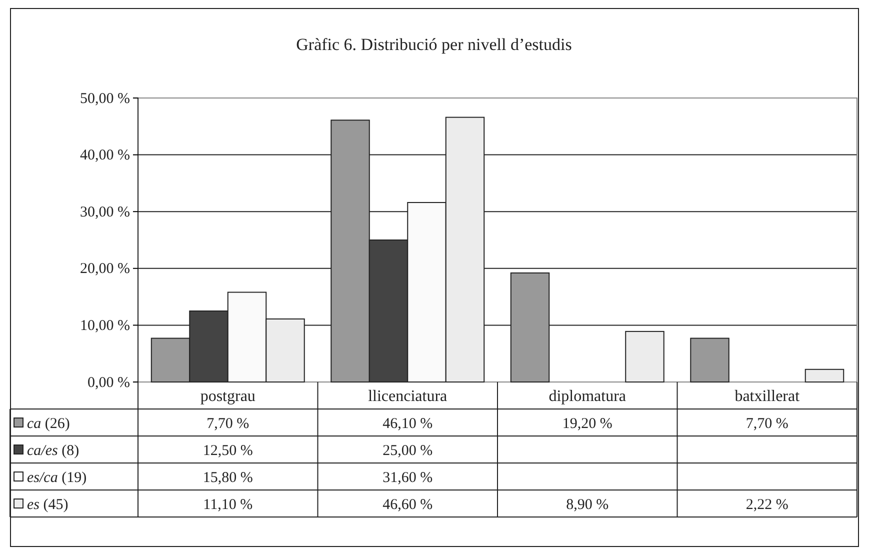 This screenshot has width=869, height=558. I want to click on data-label: 19,20 %, so click(587, 424).